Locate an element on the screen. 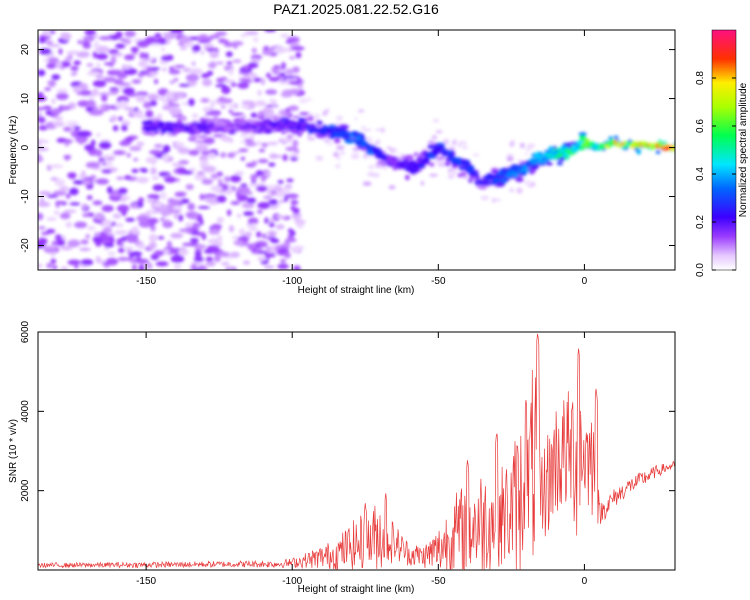  colorbar-tick-label: 0.2 is located at coordinates (700, 222).